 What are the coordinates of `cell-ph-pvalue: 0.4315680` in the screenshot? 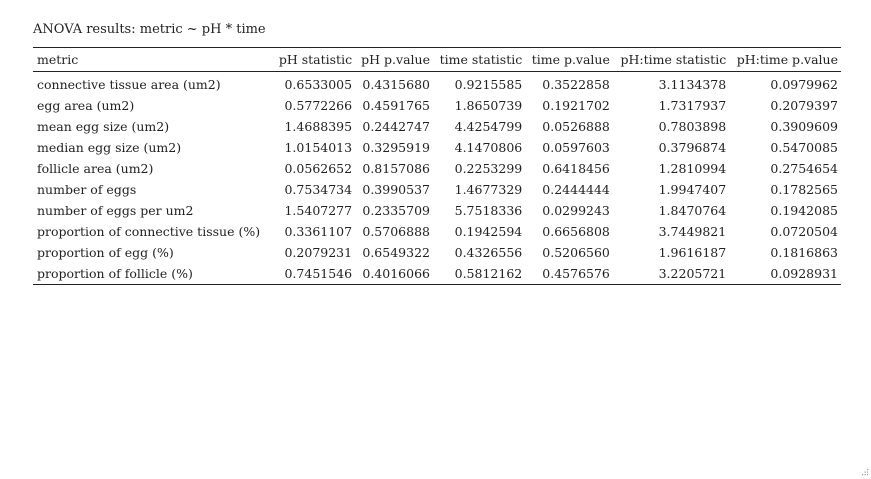 It's located at (396, 84).